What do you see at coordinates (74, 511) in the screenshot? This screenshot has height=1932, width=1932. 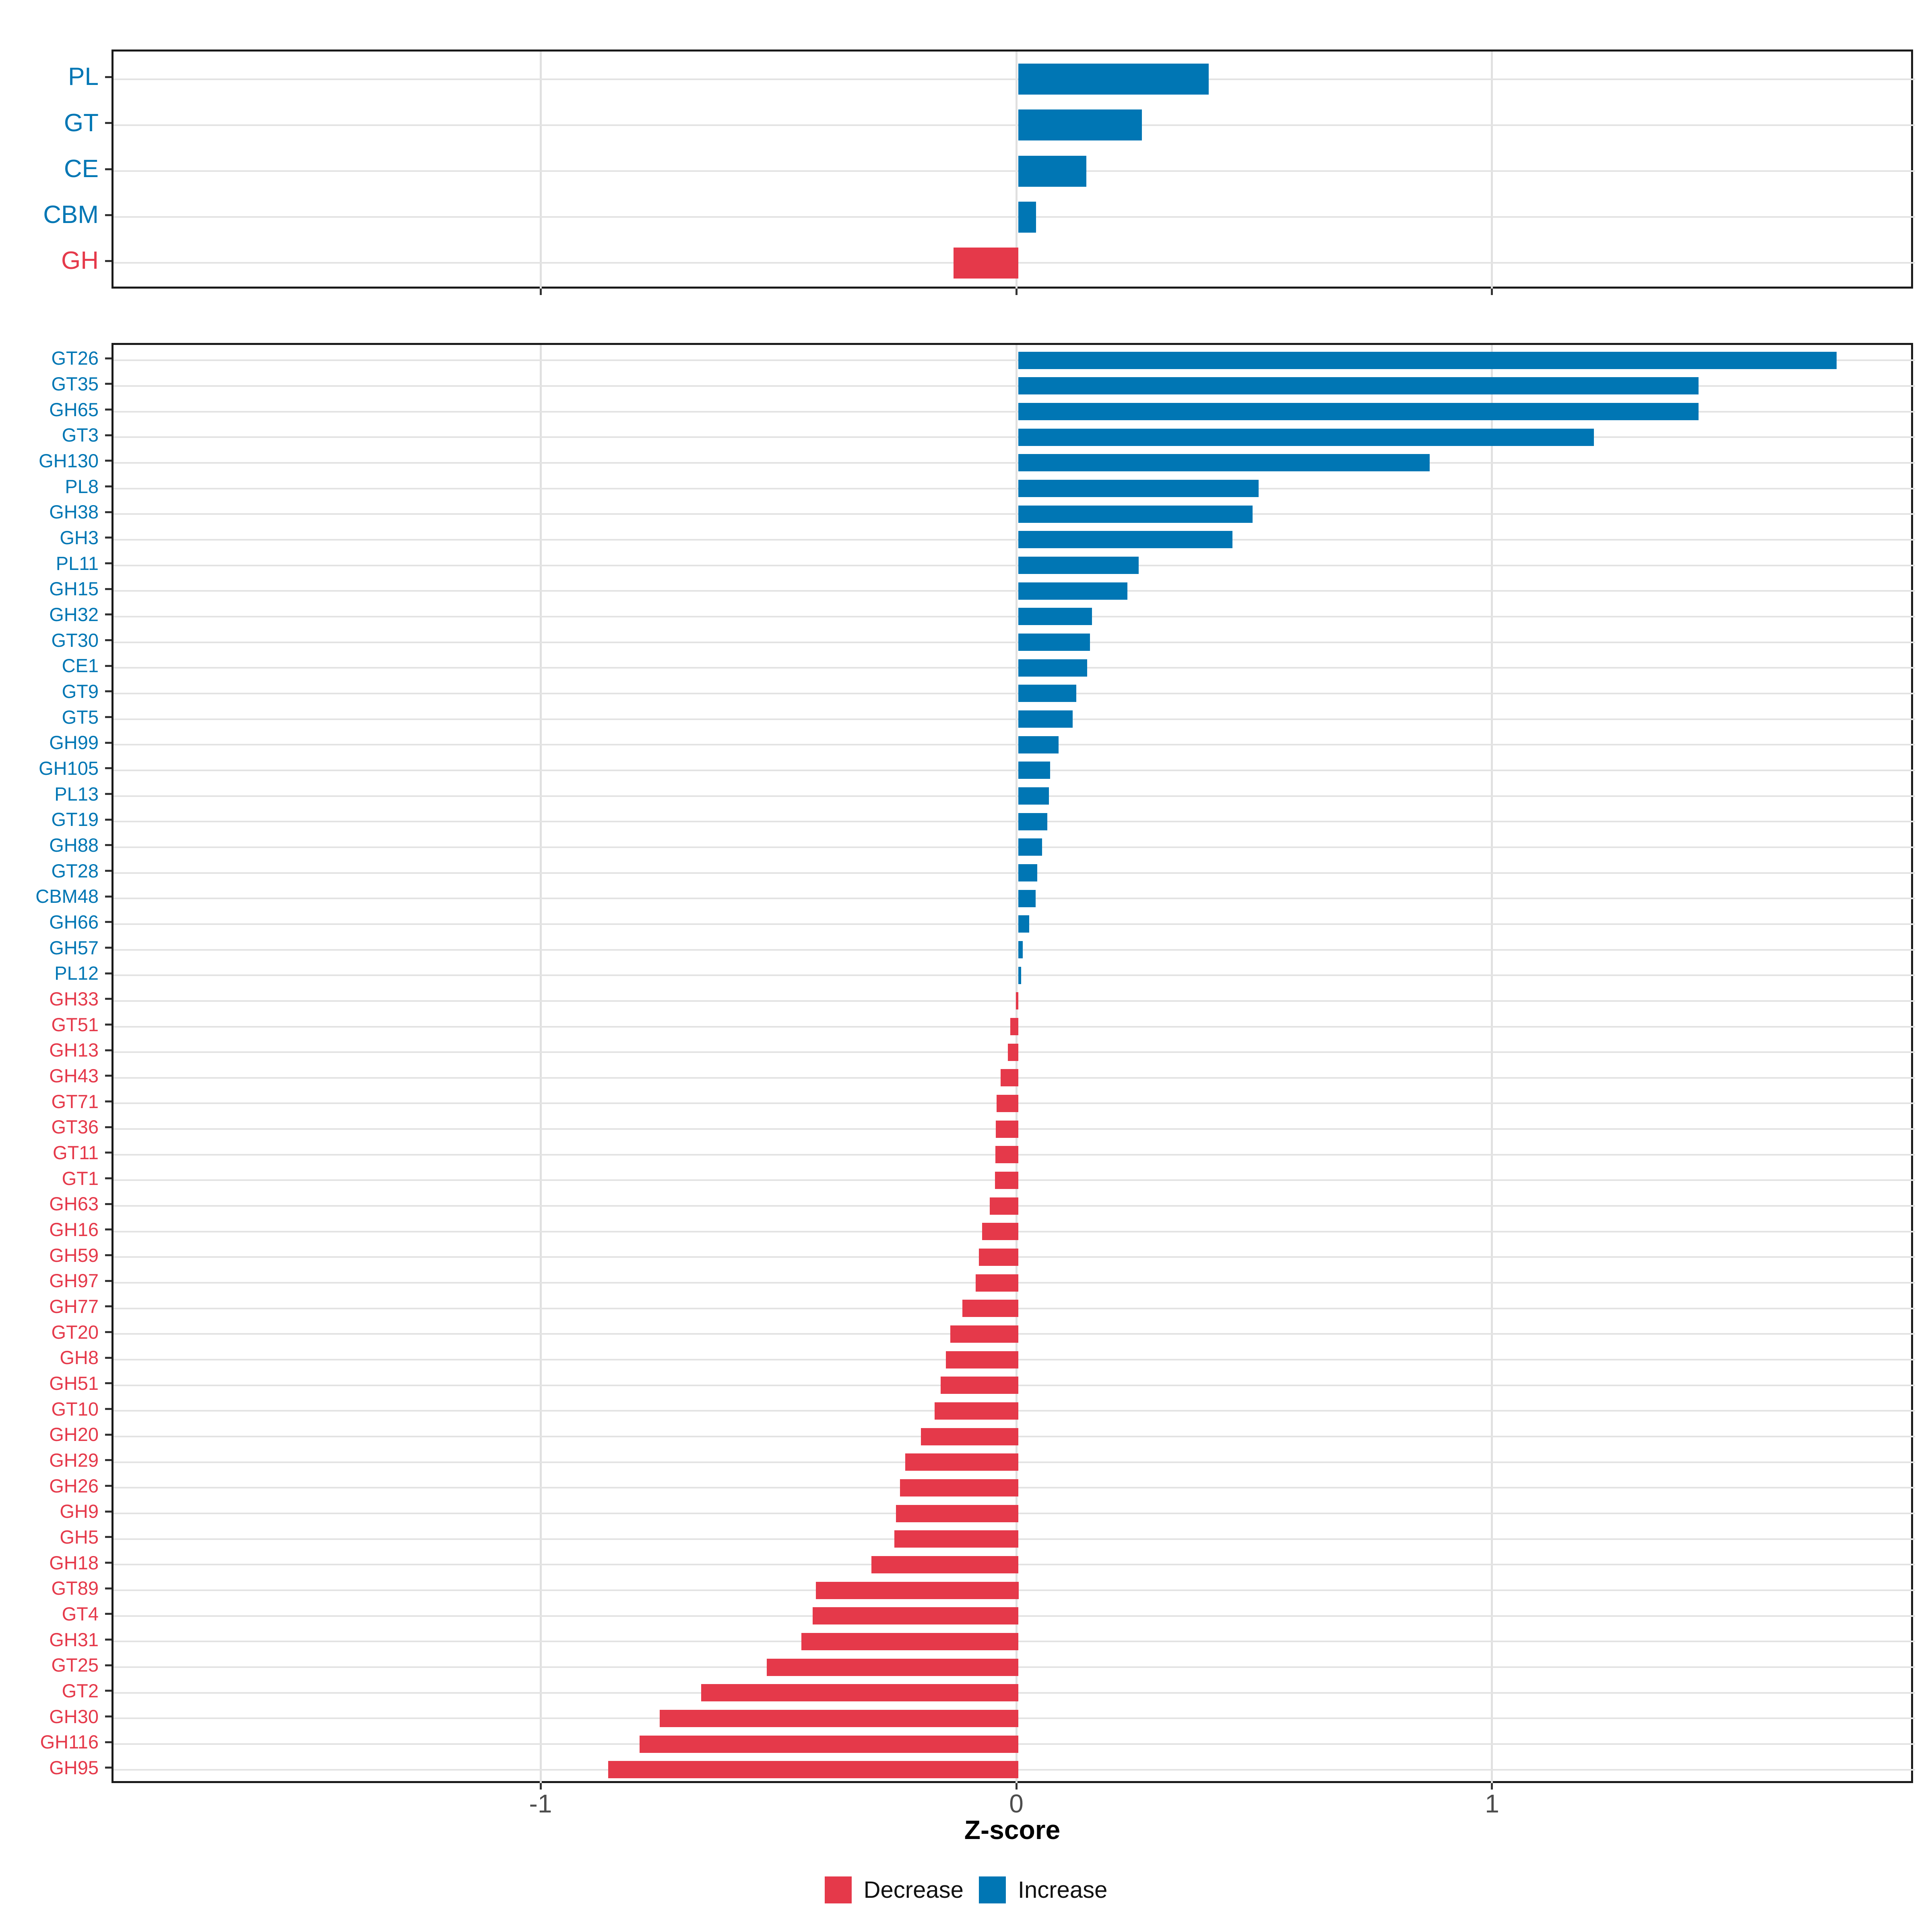 I see `y-label-GH38: GH38` at bounding box center [74, 511].